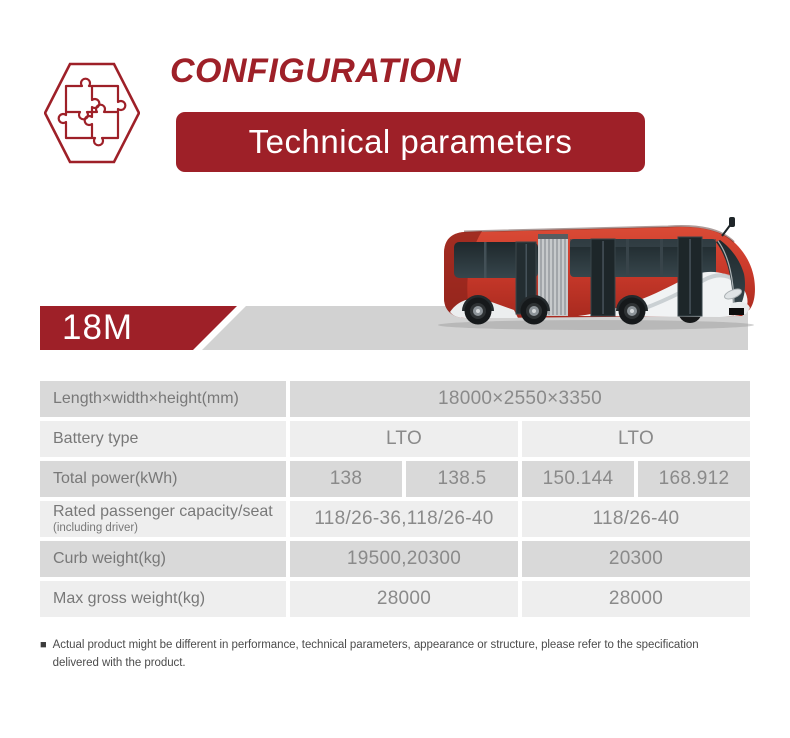 The height and width of the screenshot is (738, 790). Describe the element at coordinates (138, 328) in the screenshot. I see `red-strip-shape` at that location.